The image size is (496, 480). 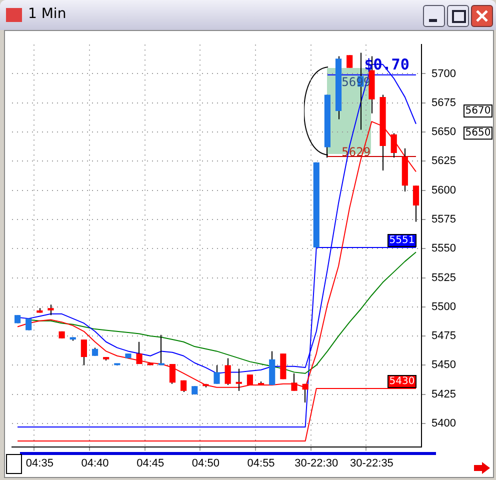 What do you see at coordinates (444, 102) in the screenshot?
I see `y-tick-label: 5675` at bounding box center [444, 102].